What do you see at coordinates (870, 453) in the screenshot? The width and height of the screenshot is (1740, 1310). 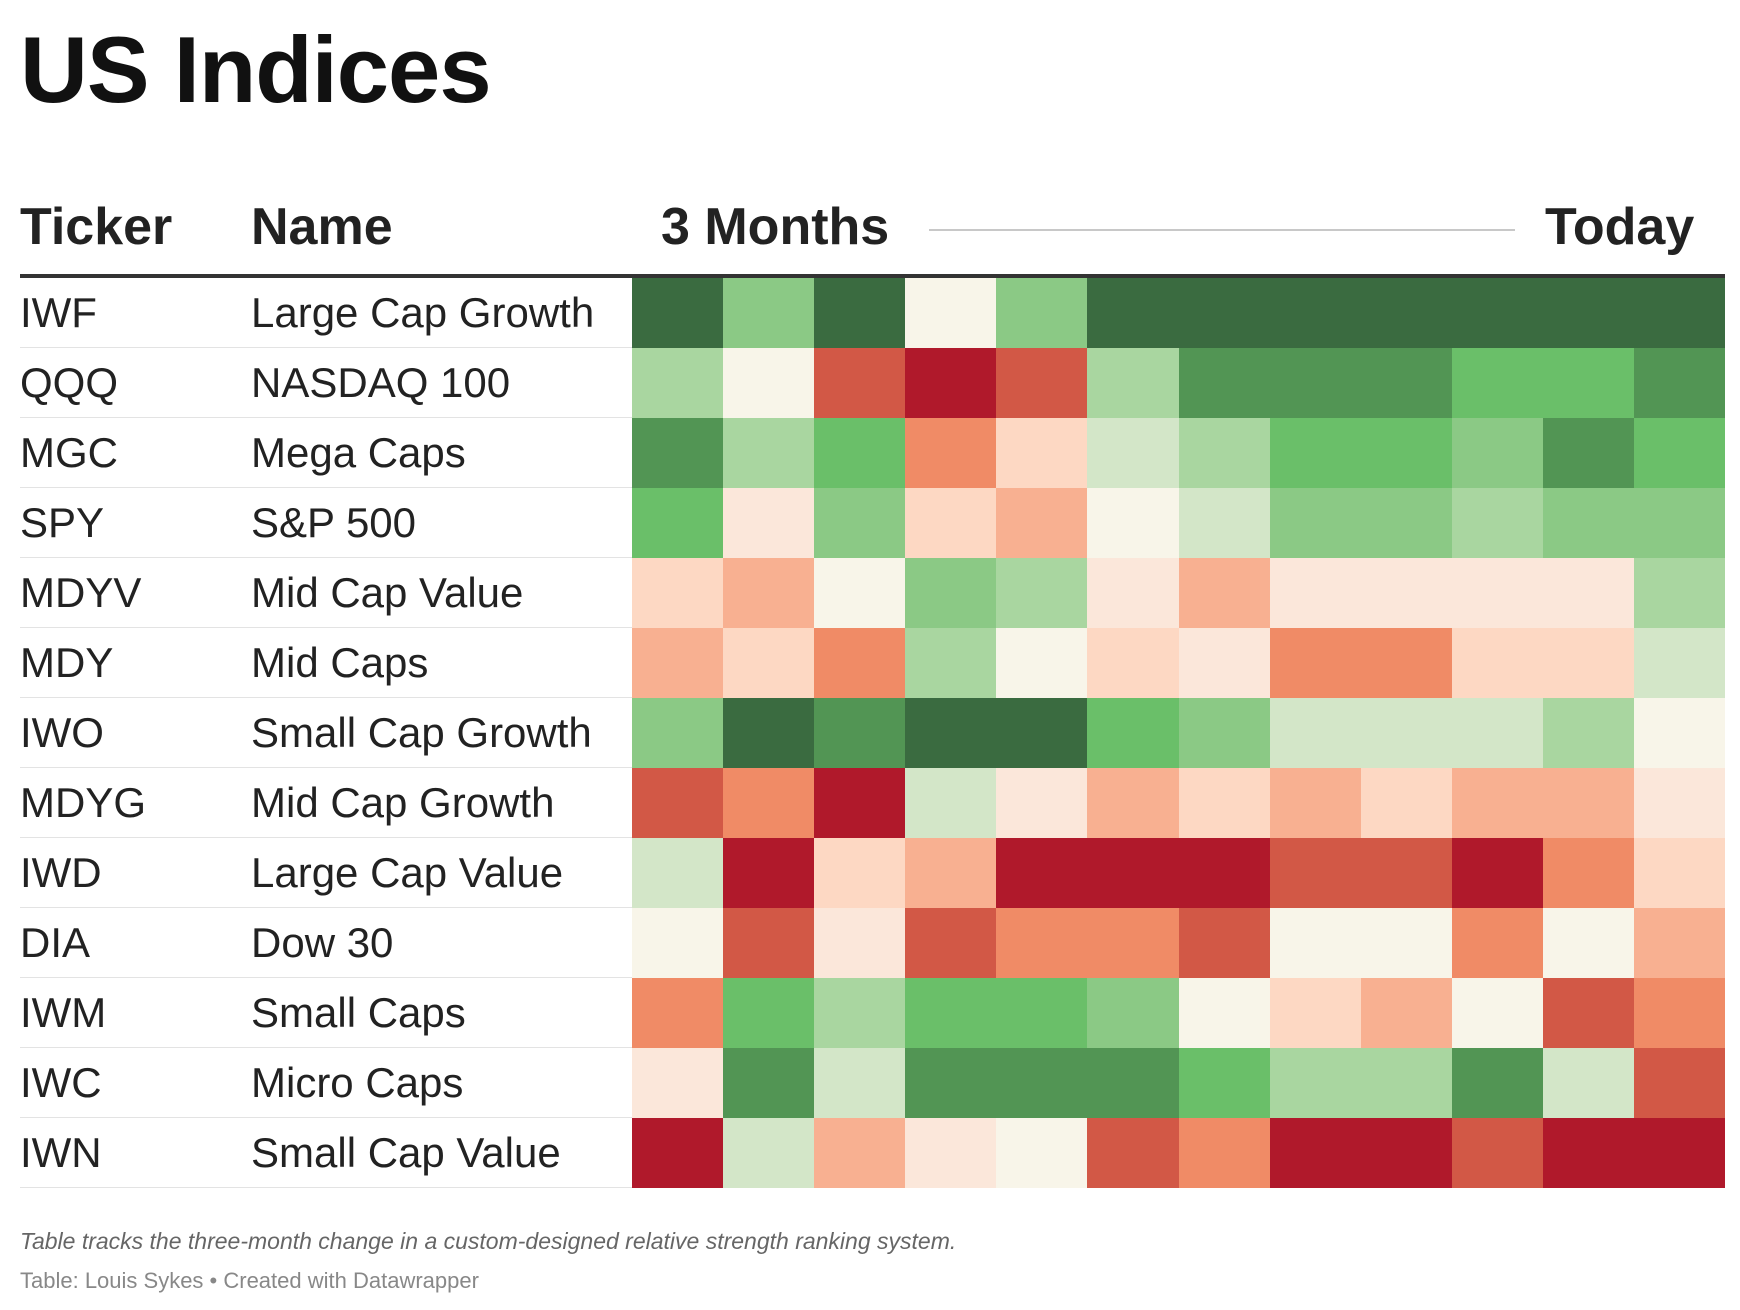 I see `table-row: MGC Mega Caps` at bounding box center [870, 453].